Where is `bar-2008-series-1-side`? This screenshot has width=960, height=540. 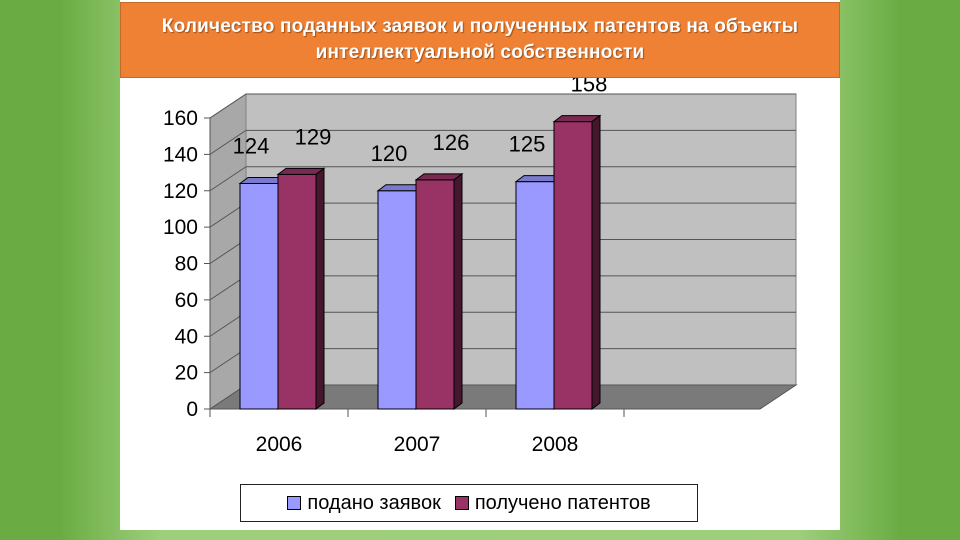 bar-2008-series-1-side is located at coordinates (596, 262).